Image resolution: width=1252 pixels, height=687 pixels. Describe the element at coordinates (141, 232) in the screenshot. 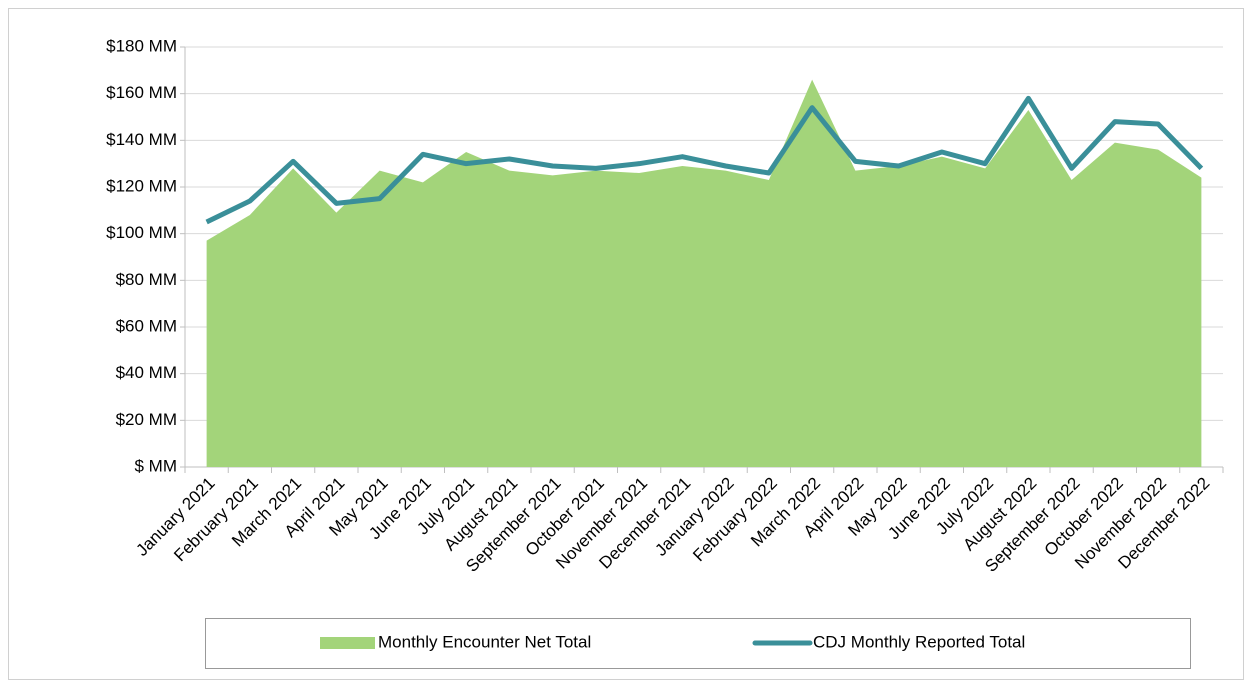

I see `y-tick-label: $100 MM` at that location.